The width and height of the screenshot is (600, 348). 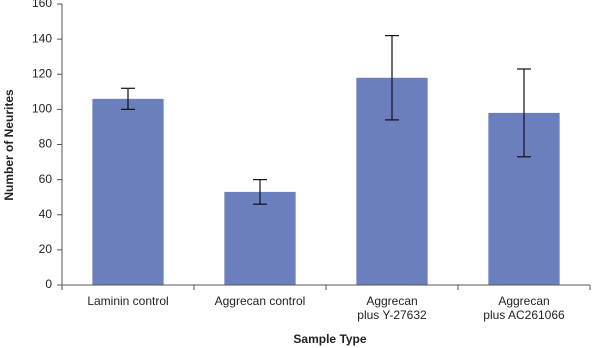 I want to click on y-tick-label: 120, so click(x=42, y=73).